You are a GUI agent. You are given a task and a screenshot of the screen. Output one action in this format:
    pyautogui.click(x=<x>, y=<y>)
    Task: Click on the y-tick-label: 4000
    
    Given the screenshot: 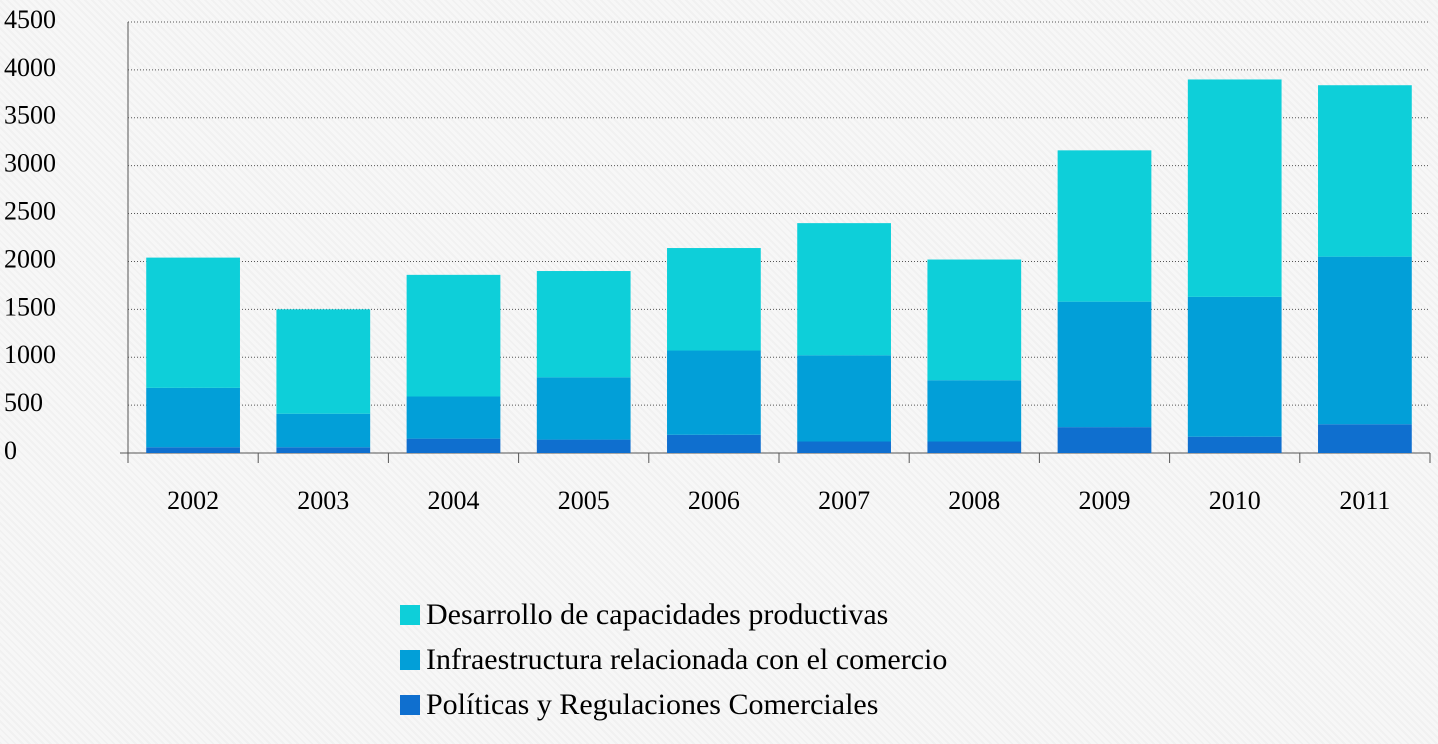 What is the action you would take?
    pyautogui.click(x=30, y=67)
    